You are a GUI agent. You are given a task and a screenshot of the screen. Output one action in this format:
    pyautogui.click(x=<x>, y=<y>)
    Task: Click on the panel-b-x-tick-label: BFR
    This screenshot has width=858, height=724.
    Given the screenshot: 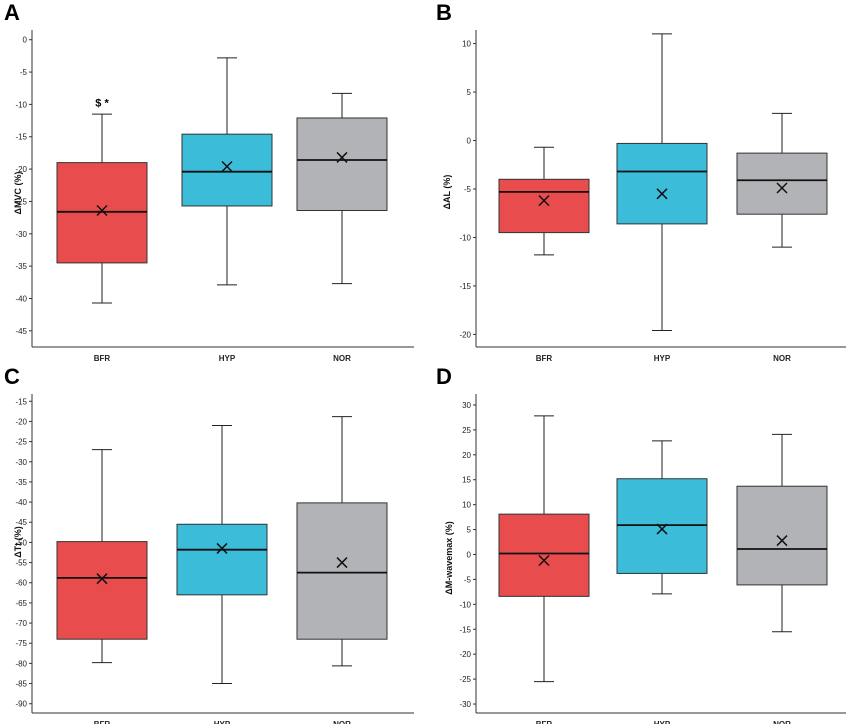 What is the action you would take?
    pyautogui.click(x=544, y=358)
    